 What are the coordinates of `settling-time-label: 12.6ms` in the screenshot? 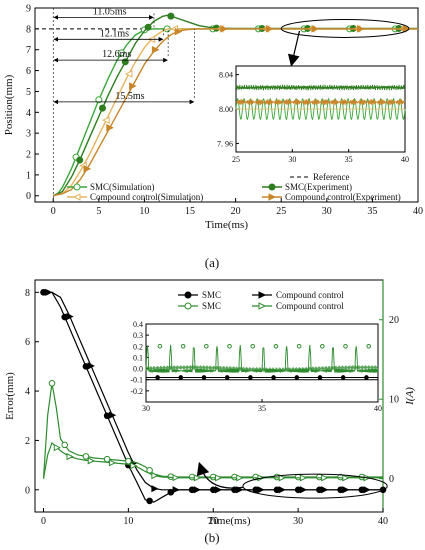 It's located at (116, 54).